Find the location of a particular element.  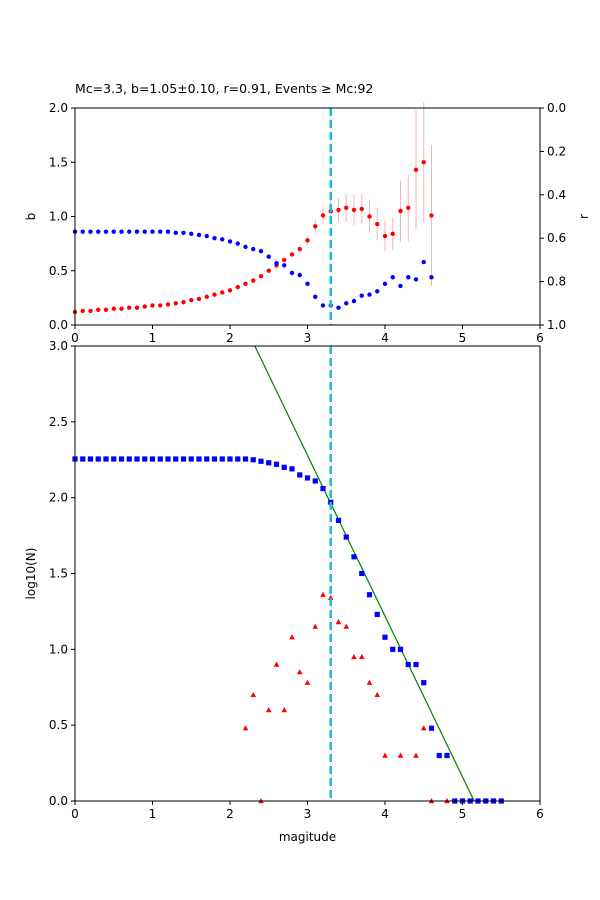

x-tick-label: 1 is located at coordinates (153, 814).